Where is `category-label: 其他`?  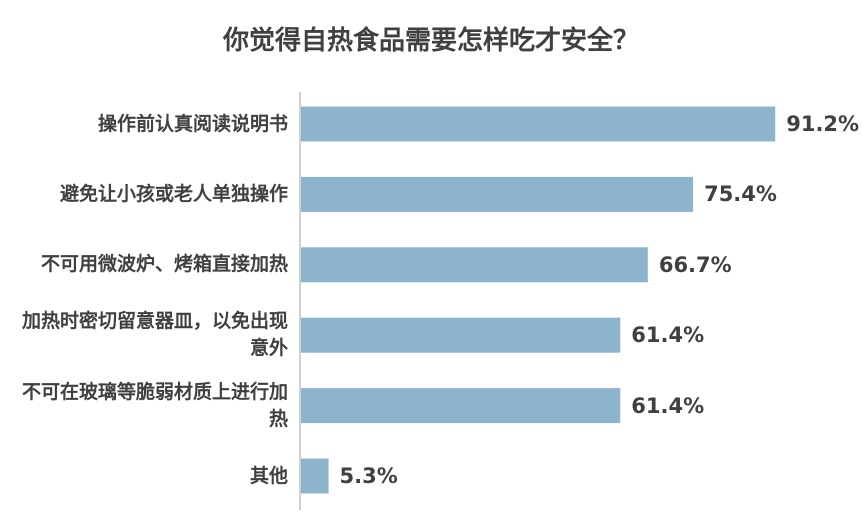
category-label: 其他 is located at coordinates (268, 475).